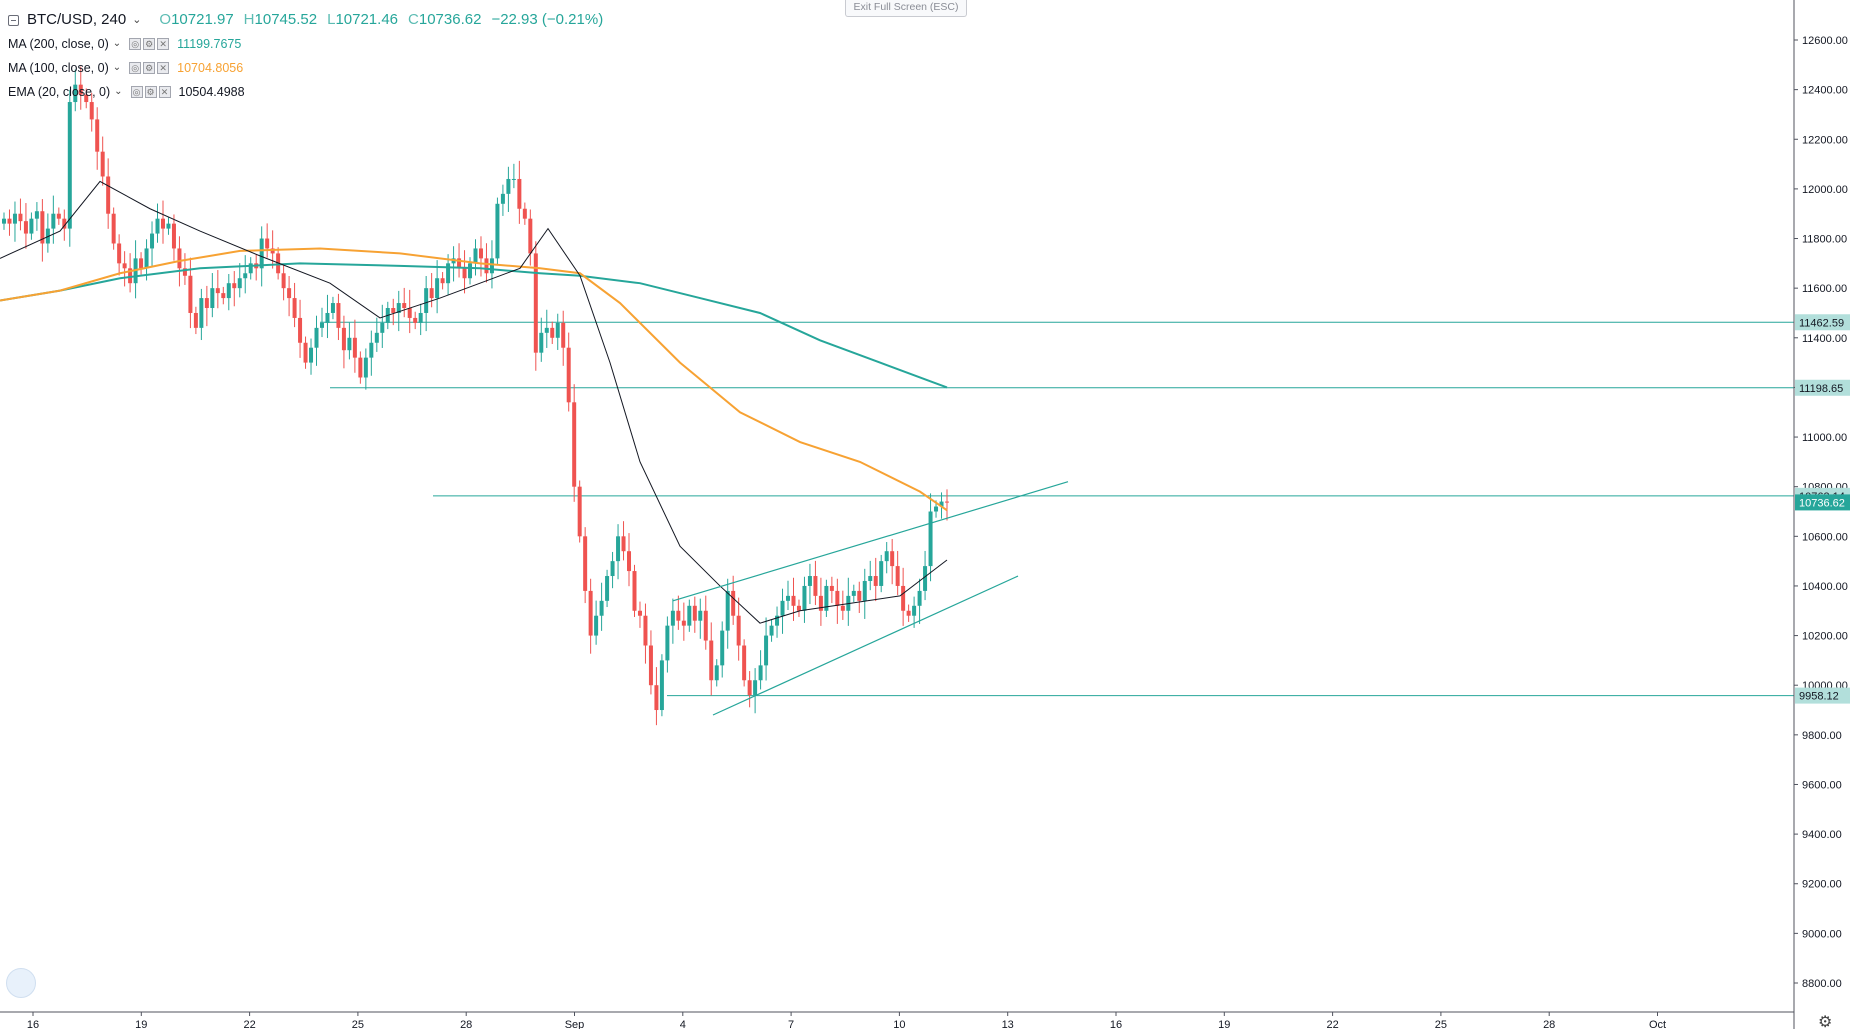 The width and height of the screenshot is (1850, 1032). What do you see at coordinates (1825, 91) in the screenshot?
I see `price-tick-label: 12400.00` at bounding box center [1825, 91].